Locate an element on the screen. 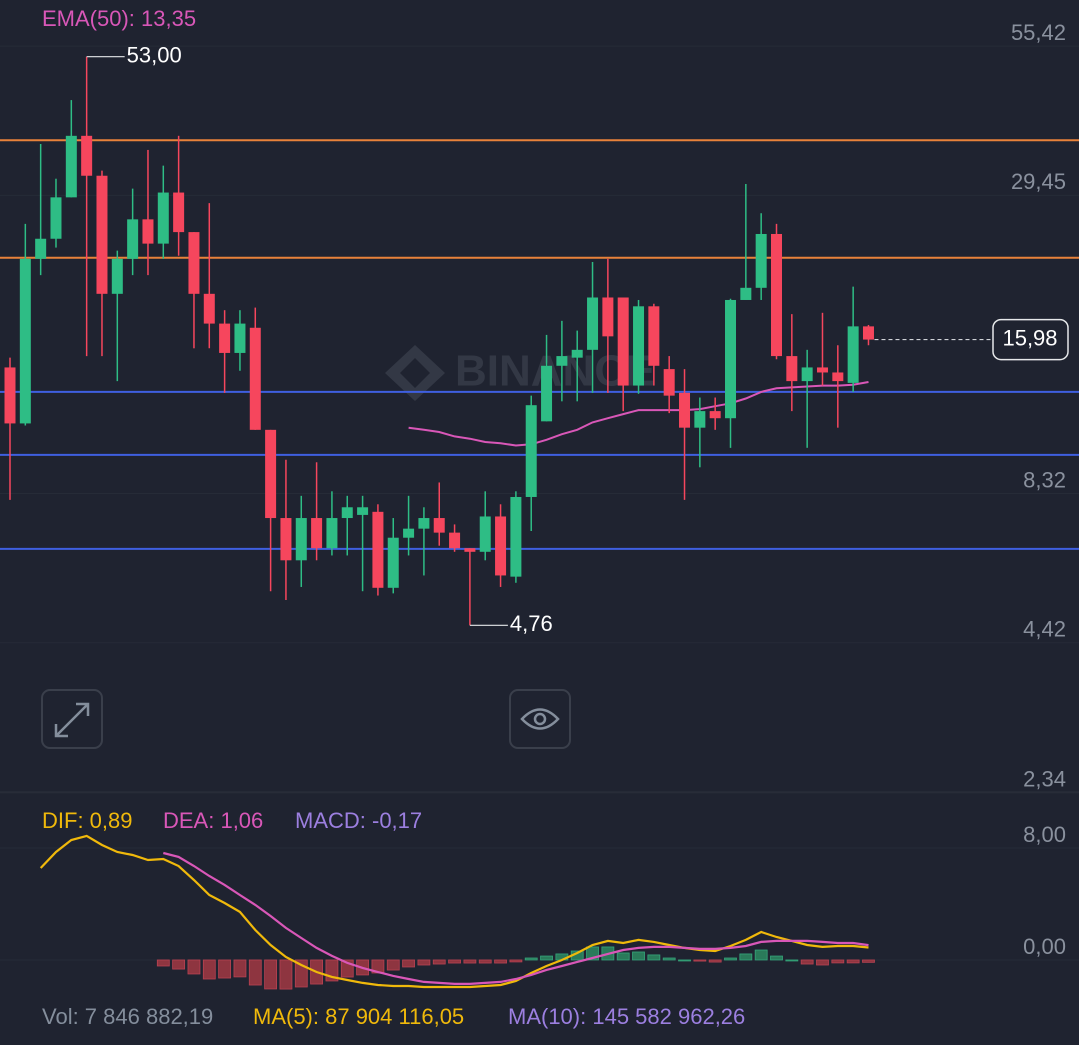 Image resolution: width=1079 pixels, height=1045 pixels. y-tick-label: 29,45 is located at coordinates (1038, 181).